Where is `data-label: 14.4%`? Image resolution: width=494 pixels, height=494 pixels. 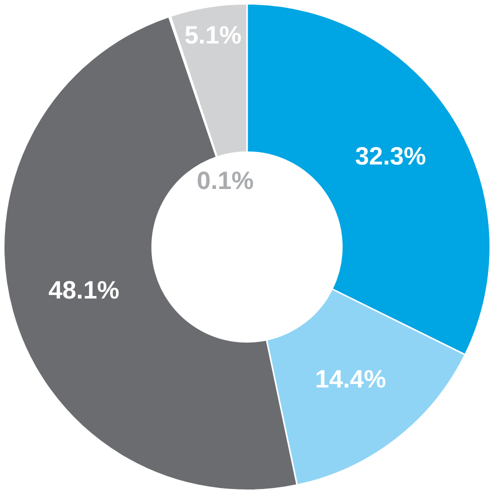 data-label: 14.4% is located at coordinates (350, 379).